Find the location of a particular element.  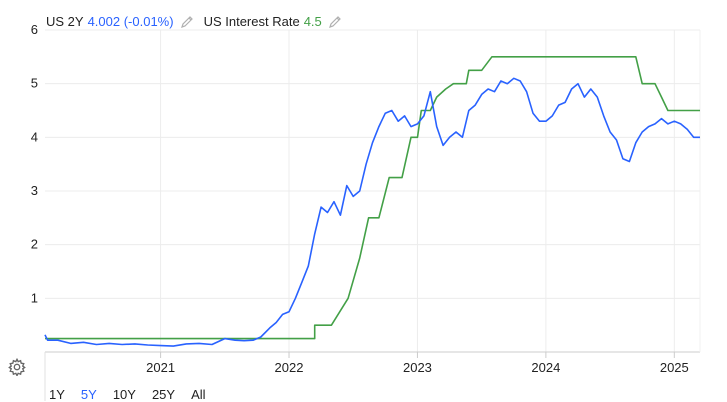

legend-series-name: US 2Y is located at coordinates (65, 21).